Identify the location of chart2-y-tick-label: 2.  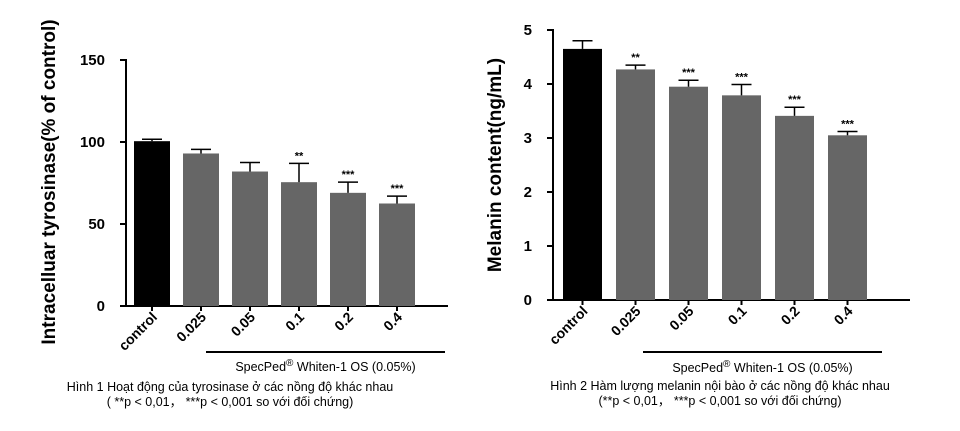
(528, 192).